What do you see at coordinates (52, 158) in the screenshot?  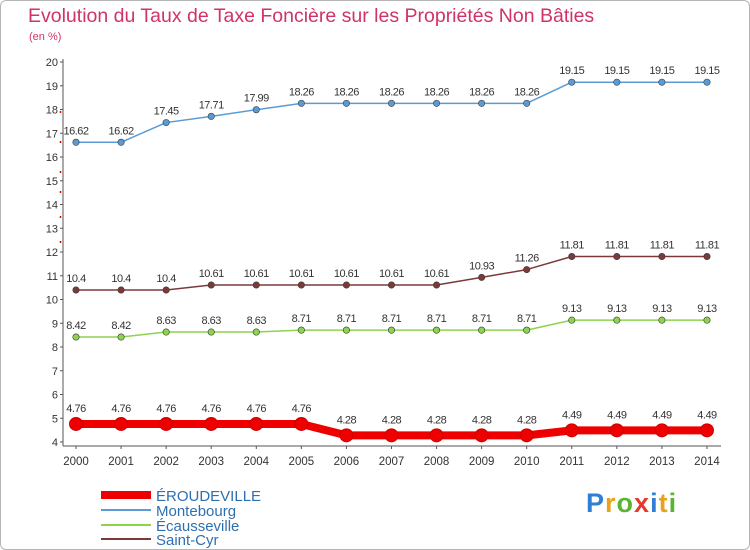 I see `y-tick-label: 16` at bounding box center [52, 158].